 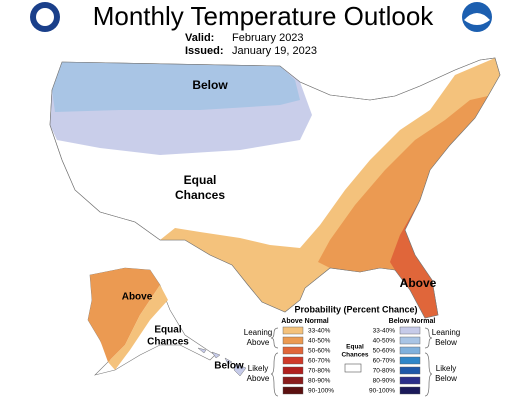 What do you see at coordinates (477, 19) in the screenshot?
I see `noaa-logo-inner` at bounding box center [477, 19].